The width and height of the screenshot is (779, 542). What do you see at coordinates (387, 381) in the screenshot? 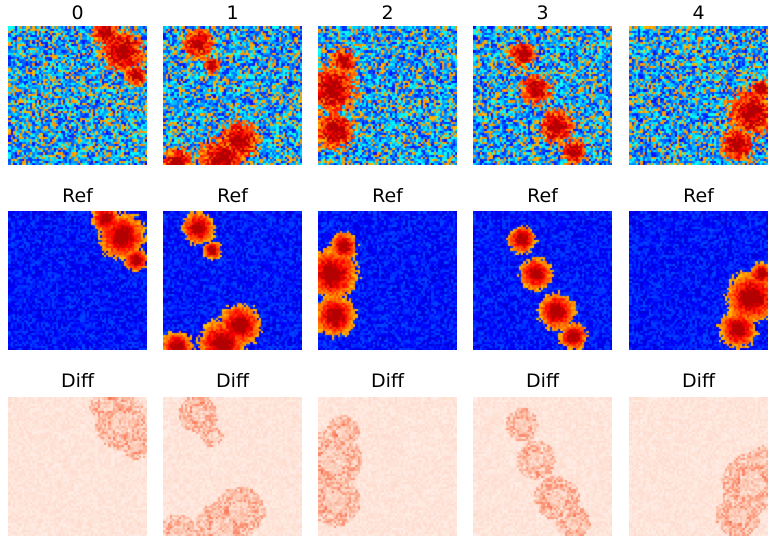
I see `panel-title-diff-2: Diff` at bounding box center [387, 381].